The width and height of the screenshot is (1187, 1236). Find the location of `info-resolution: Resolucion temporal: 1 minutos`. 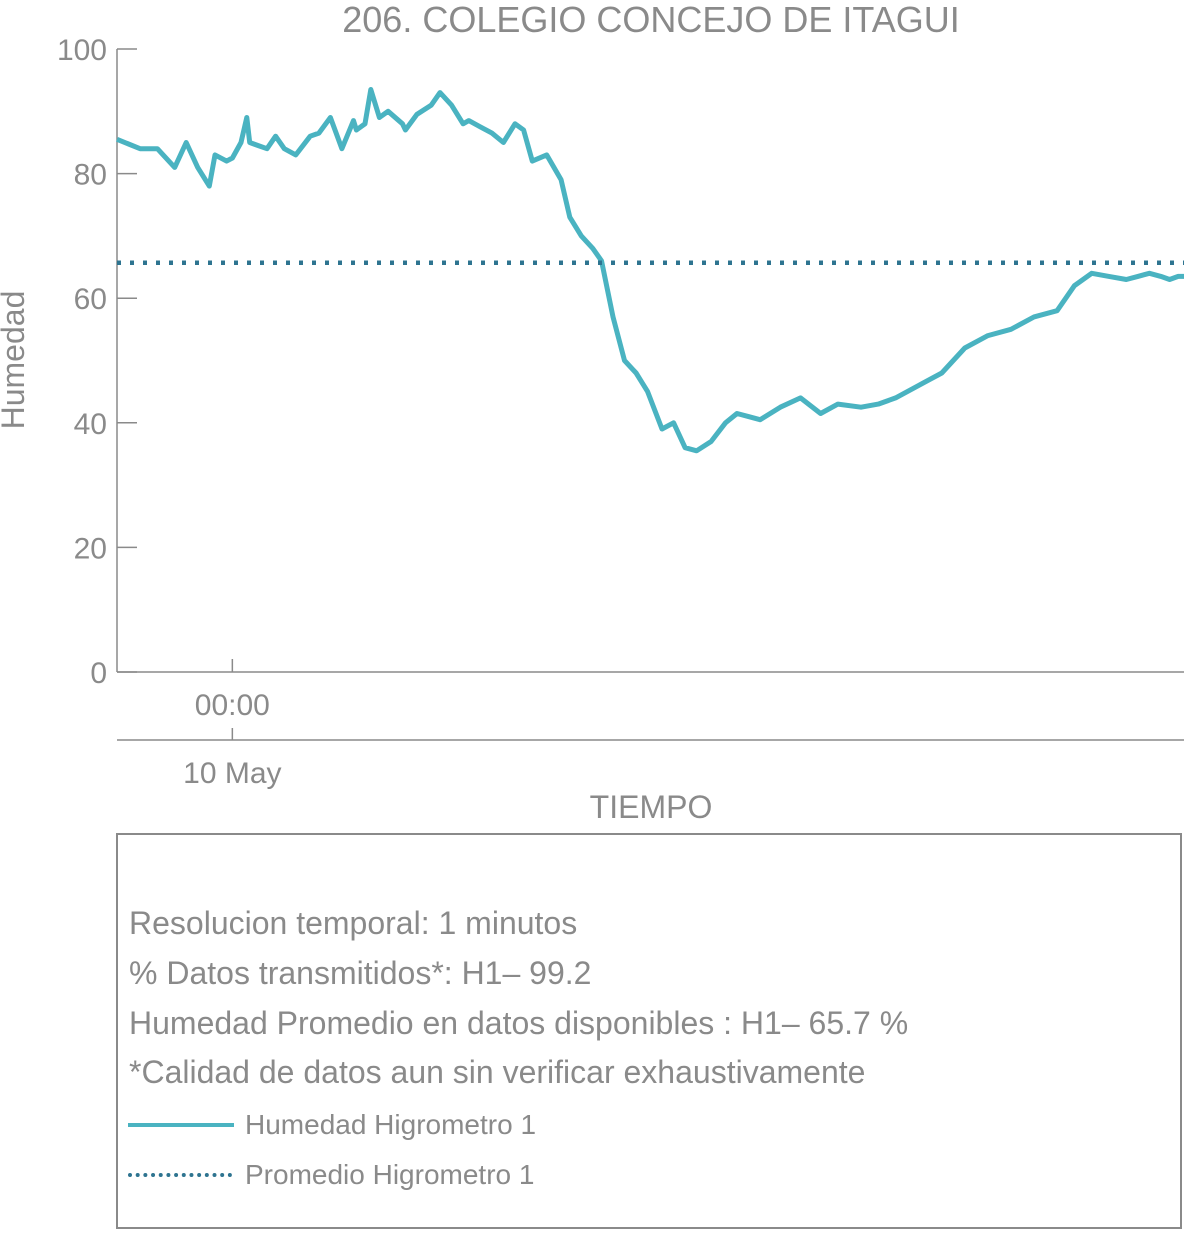

info-resolution: Resolucion temporal: 1 minutos is located at coordinates (353, 923).